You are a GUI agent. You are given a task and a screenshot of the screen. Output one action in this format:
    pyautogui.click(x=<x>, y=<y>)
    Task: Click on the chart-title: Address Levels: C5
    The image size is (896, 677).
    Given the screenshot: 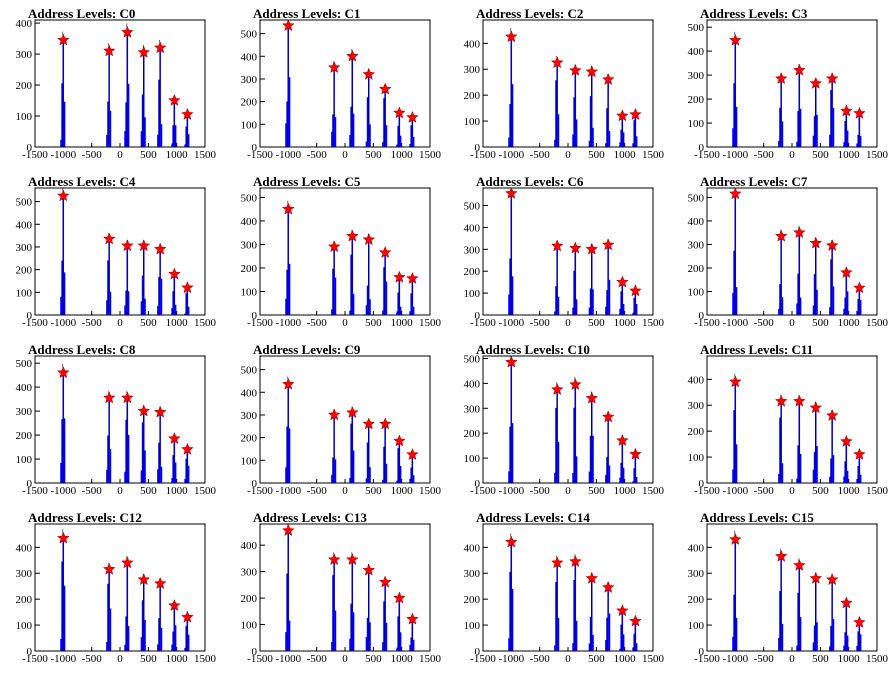 What is the action you would take?
    pyautogui.click(x=307, y=181)
    